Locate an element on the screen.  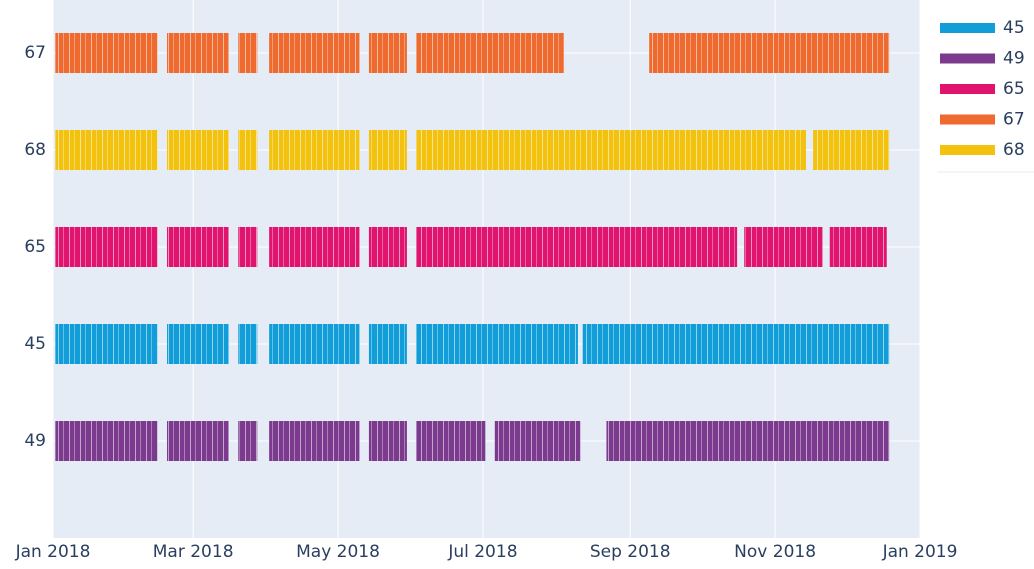
legend-label: 67 is located at coordinates (1014, 120).